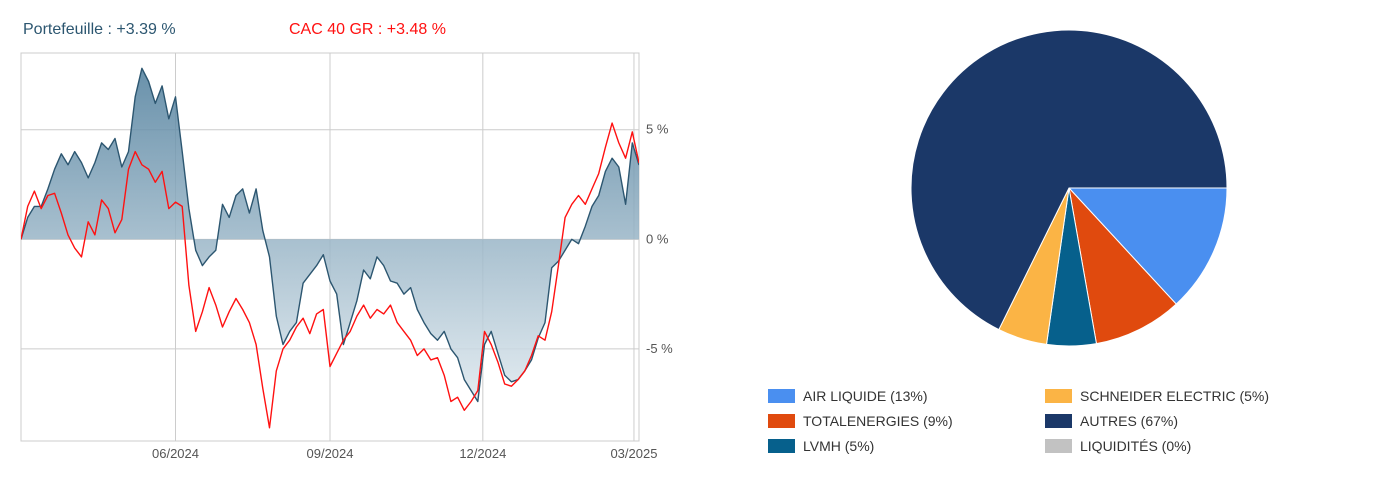  What do you see at coordinates (175, 453) in the screenshot?
I see `x-tick-label: 06/2024` at bounding box center [175, 453].